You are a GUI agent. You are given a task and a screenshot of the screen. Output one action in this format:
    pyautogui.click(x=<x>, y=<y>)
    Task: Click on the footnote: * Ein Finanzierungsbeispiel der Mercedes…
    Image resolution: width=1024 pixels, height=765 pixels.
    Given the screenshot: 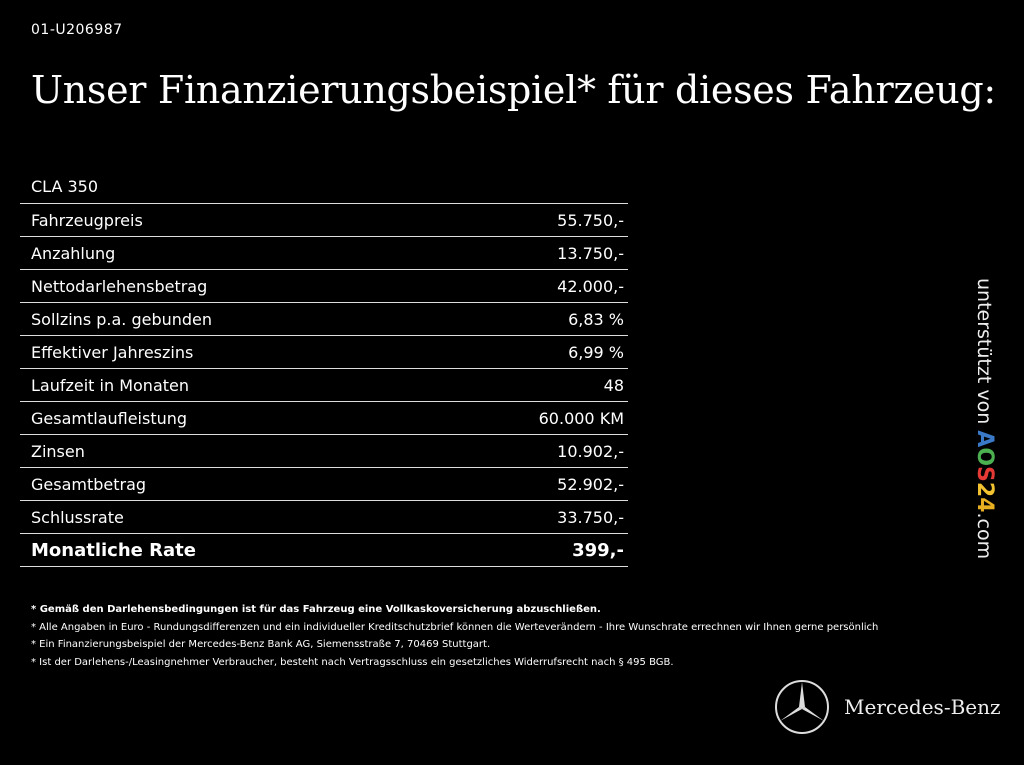 What is the action you would take?
    pyautogui.click(x=261, y=644)
    